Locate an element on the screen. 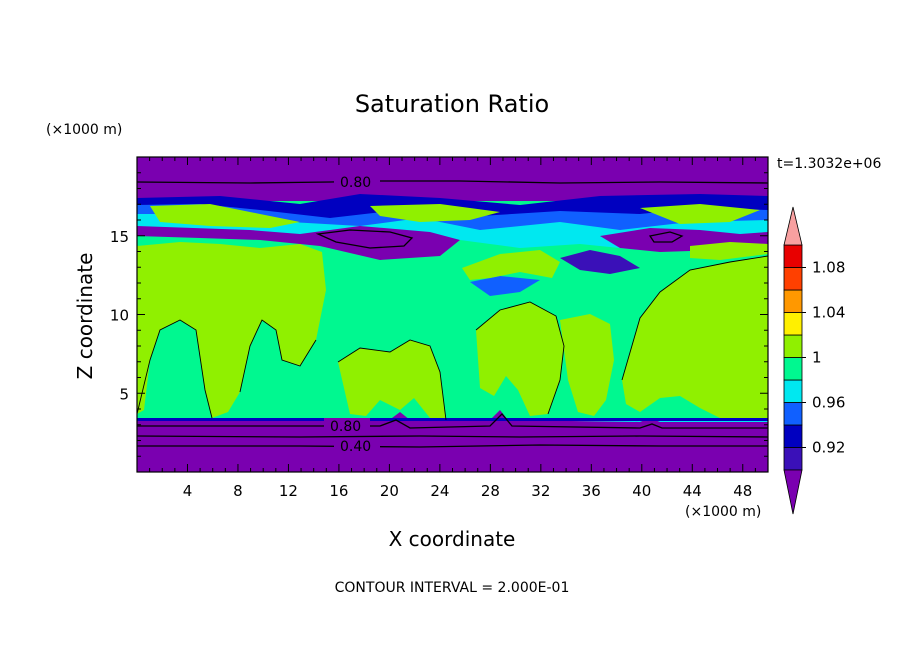 The width and height of the screenshot is (904, 654). field-green-left is located at coordinates (231, 330).